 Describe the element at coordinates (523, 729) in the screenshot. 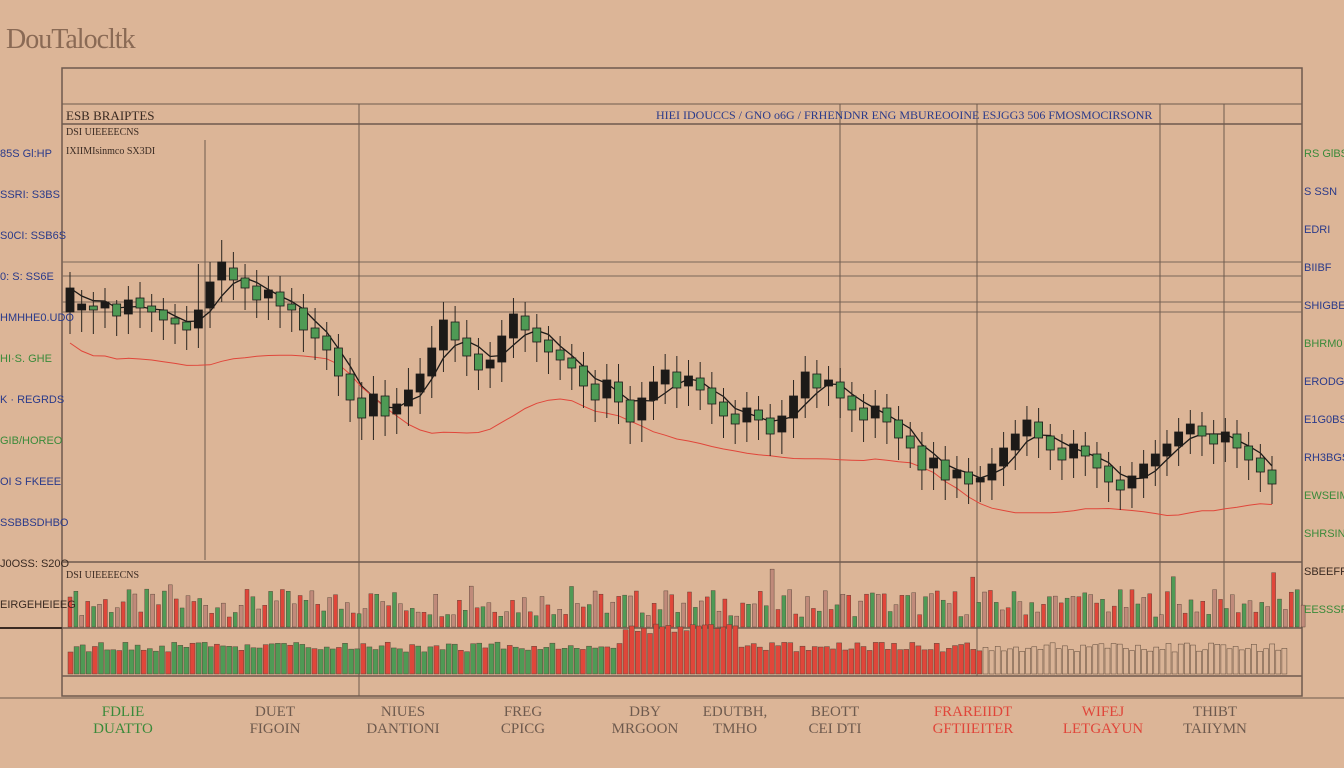

I see `footer-label-line2: CPICG` at that location.